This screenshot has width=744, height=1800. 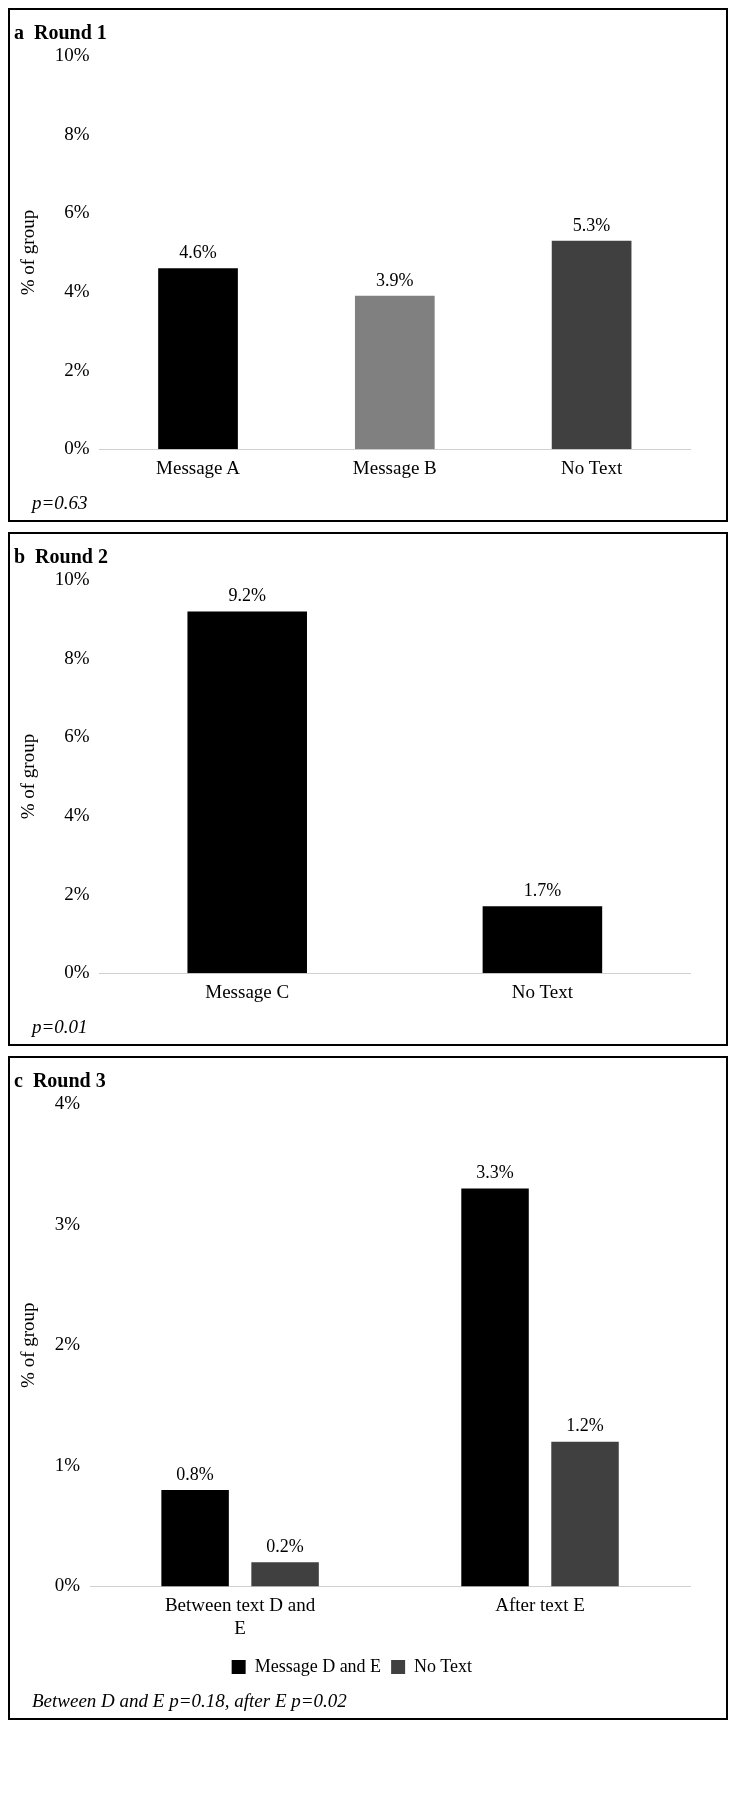 What do you see at coordinates (60, 503) in the screenshot?
I see `text: p=0.63` at bounding box center [60, 503].